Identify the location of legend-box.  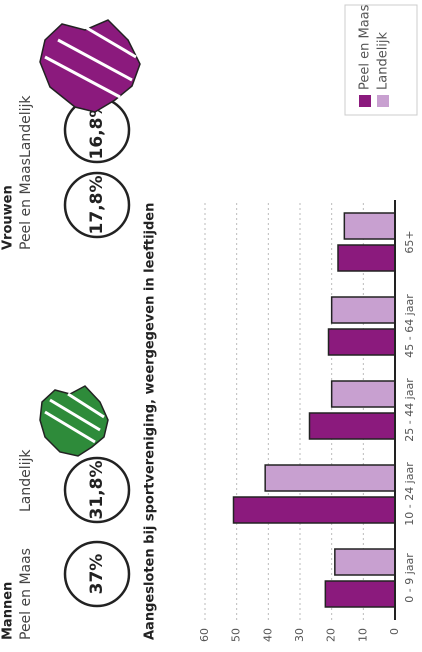
(381, 60).